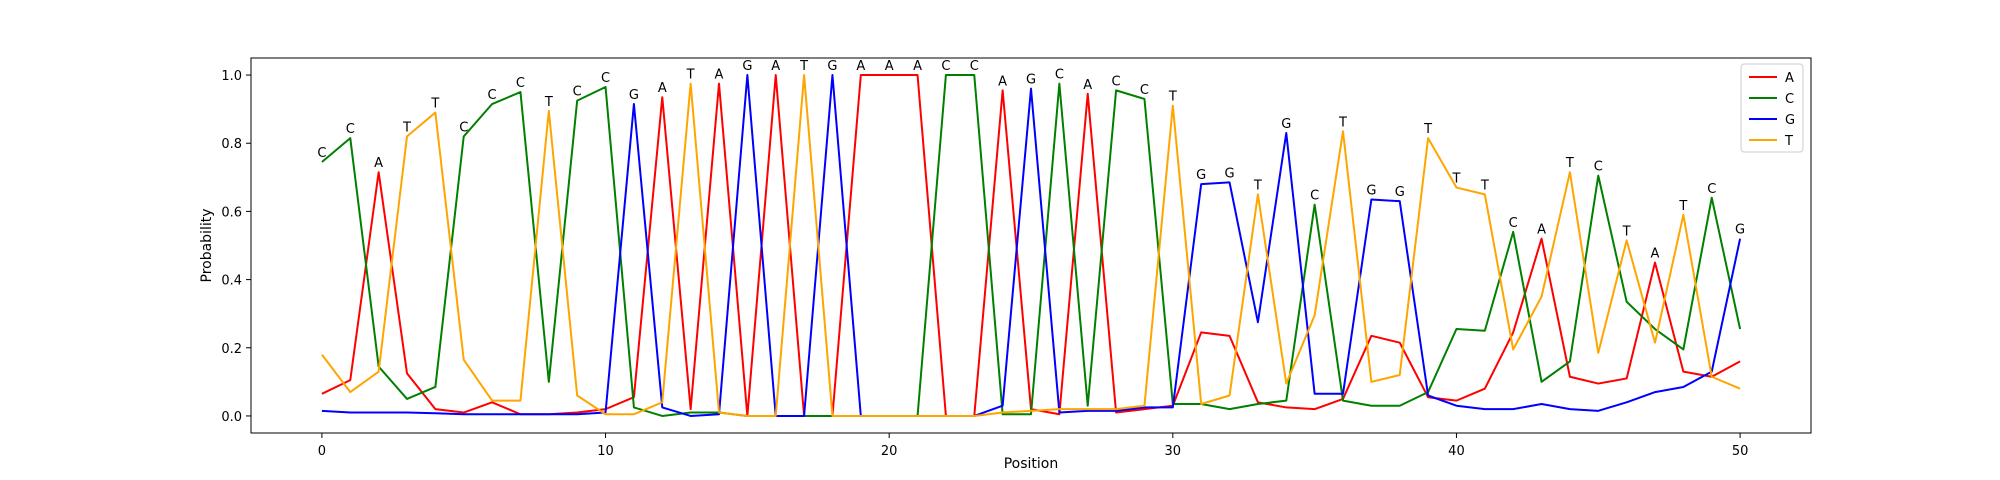 The height and width of the screenshot is (480, 2000). What do you see at coordinates (207, 245) in the screenshot?
I see `y-axis-title: Probability` at bounding box center [207, 245].